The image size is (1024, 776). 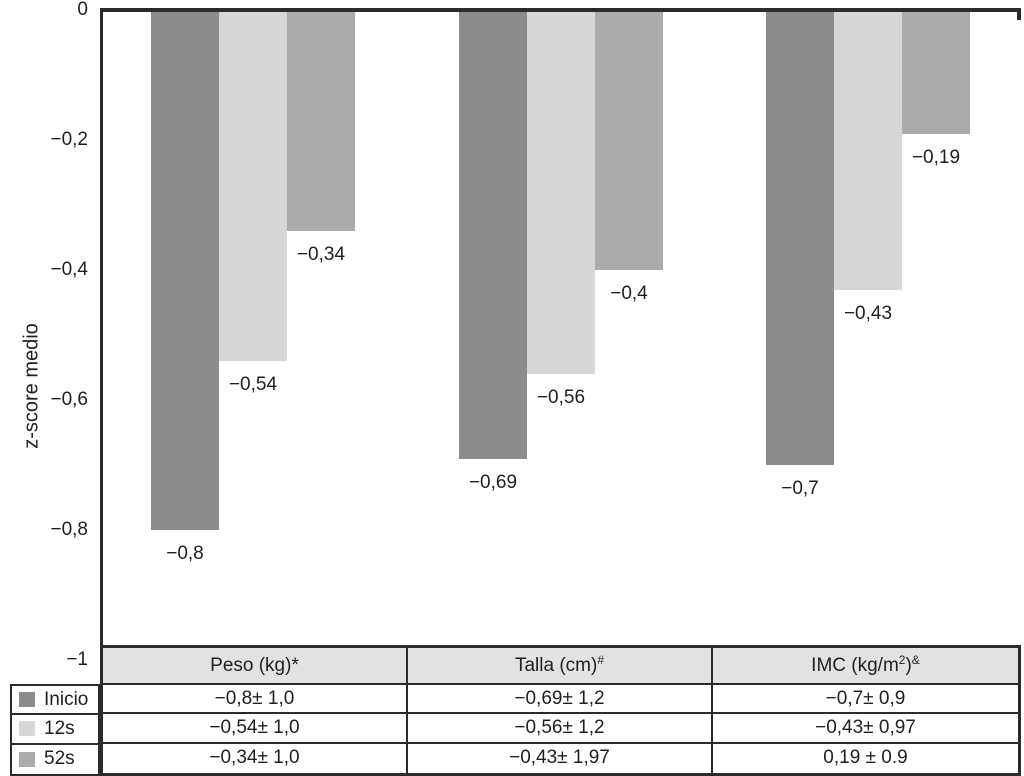 What do you see at coordinates (1019, 14) in the screenshot?
I see `axis-right-tick` at bounding box center [1019, 14].